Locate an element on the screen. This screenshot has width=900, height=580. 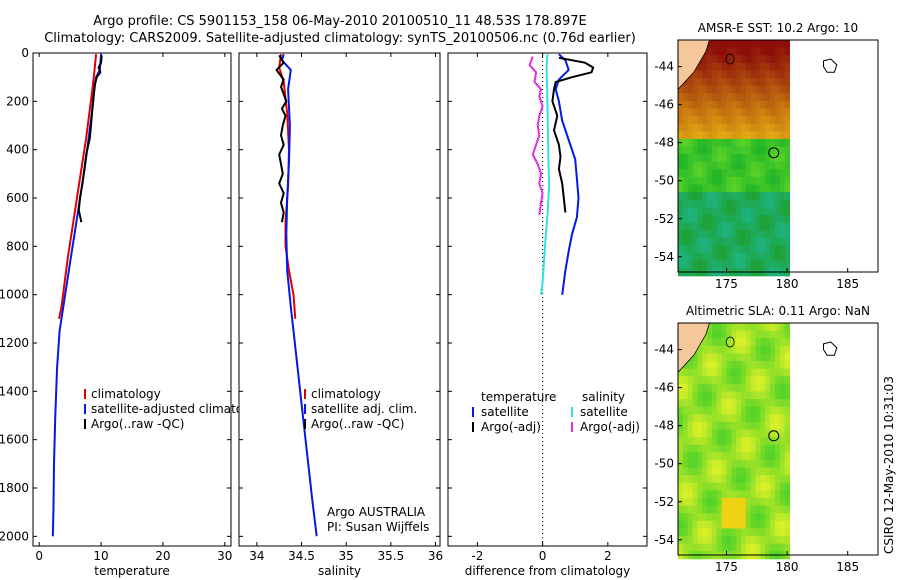
legend-title-temperature: temperature is located at coordinates (518, 397).